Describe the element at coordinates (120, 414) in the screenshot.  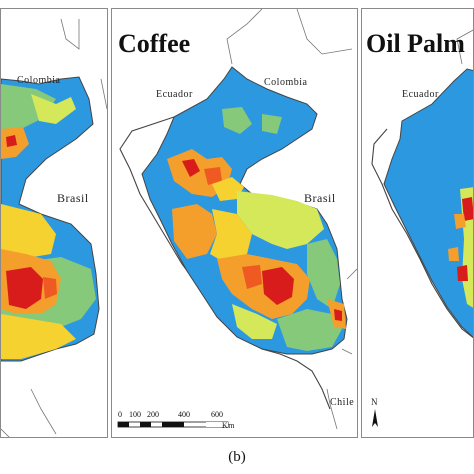
I see `scale-tick-0: 0` at that location.